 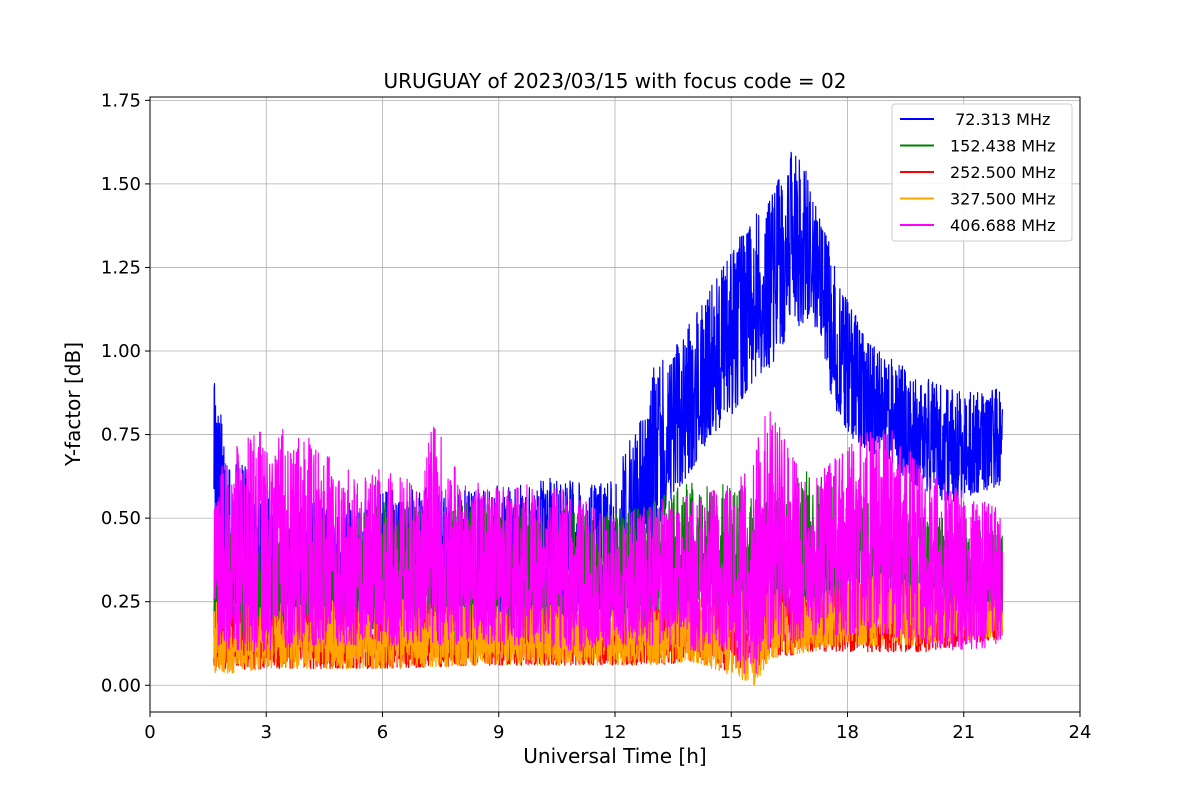 What do you see at coordinates (498, 732) in the screenshot?
I see `x-tick-label: 9` at bounding box center [498, 732].